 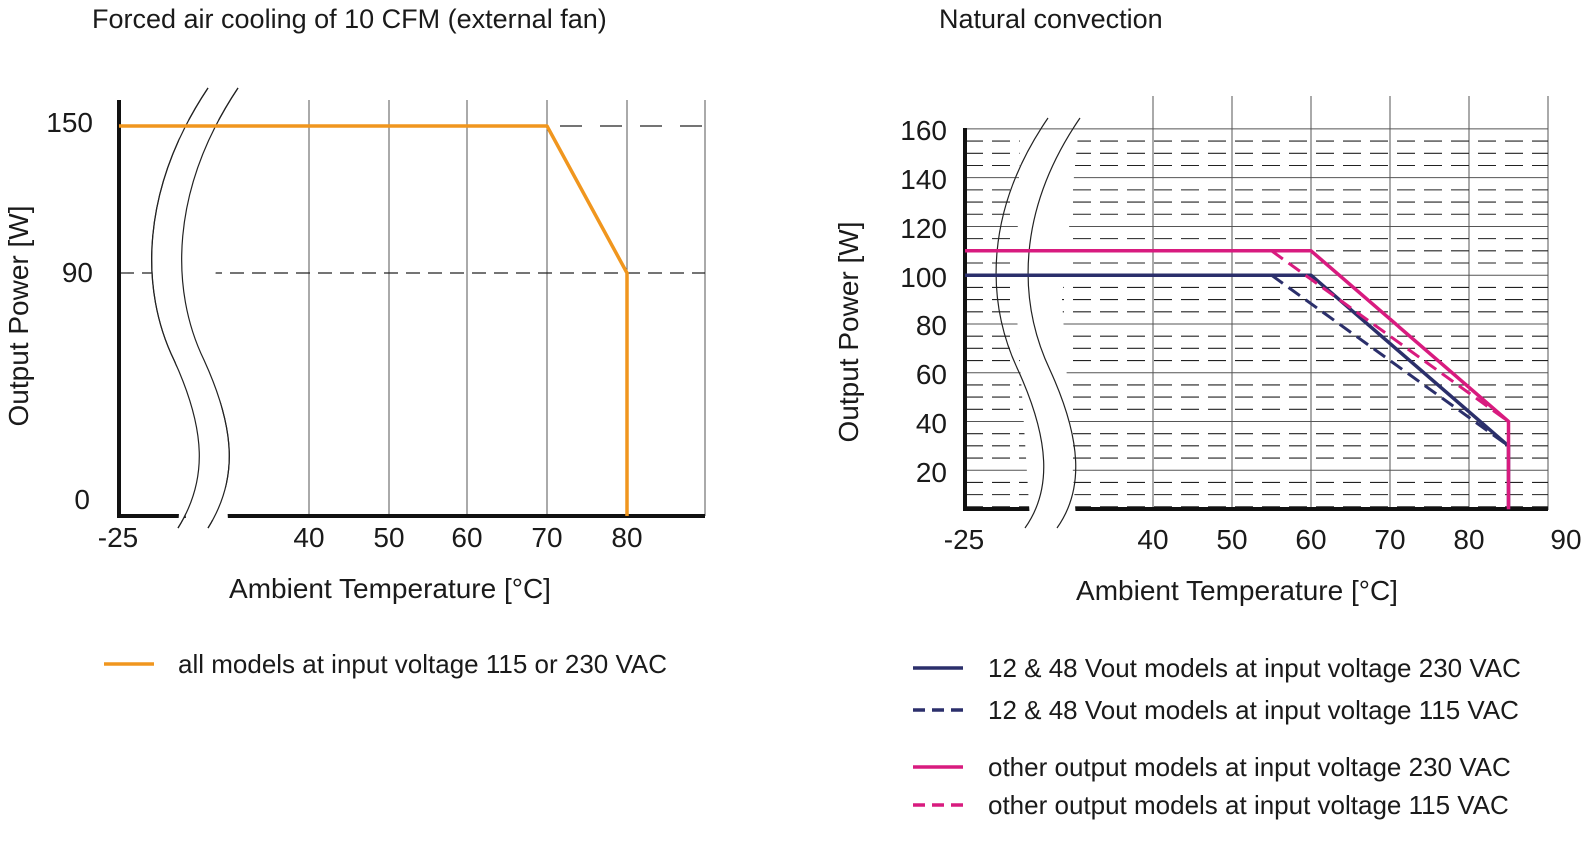 I want to click on natural-x-tick-50: 50, so click(x=1231, y=539).